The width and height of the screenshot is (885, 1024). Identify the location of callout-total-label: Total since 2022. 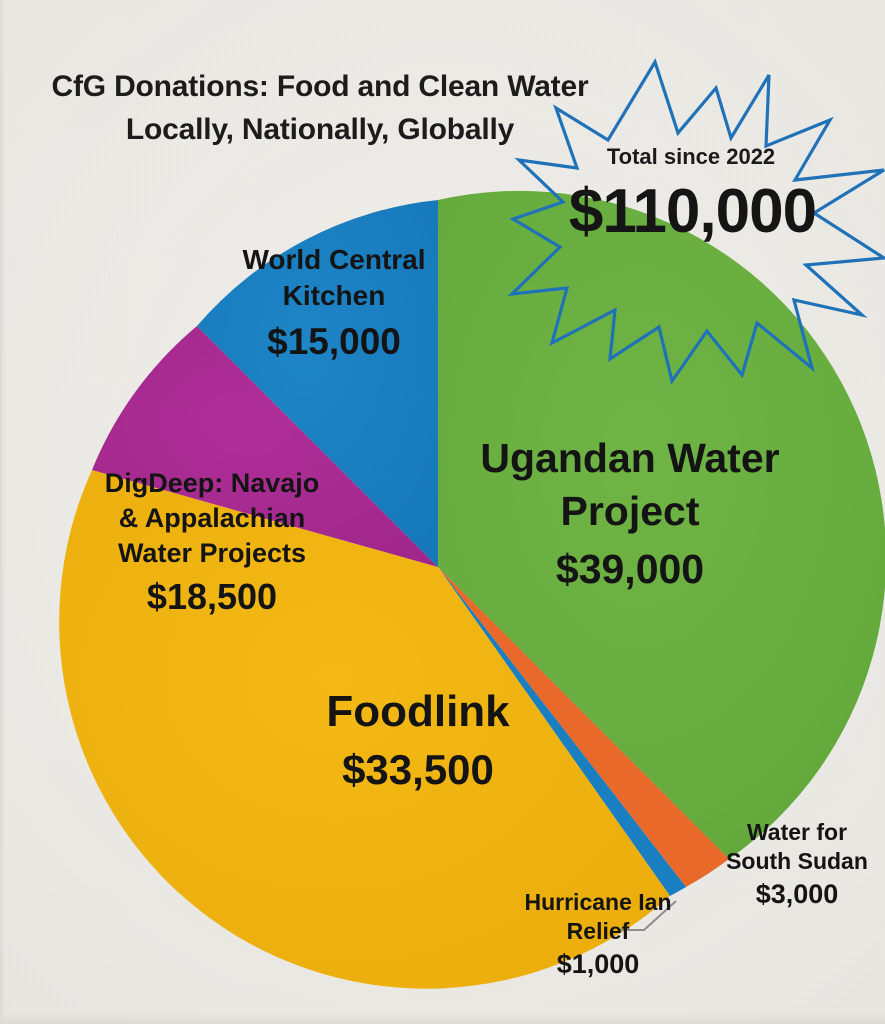
(691, 156).